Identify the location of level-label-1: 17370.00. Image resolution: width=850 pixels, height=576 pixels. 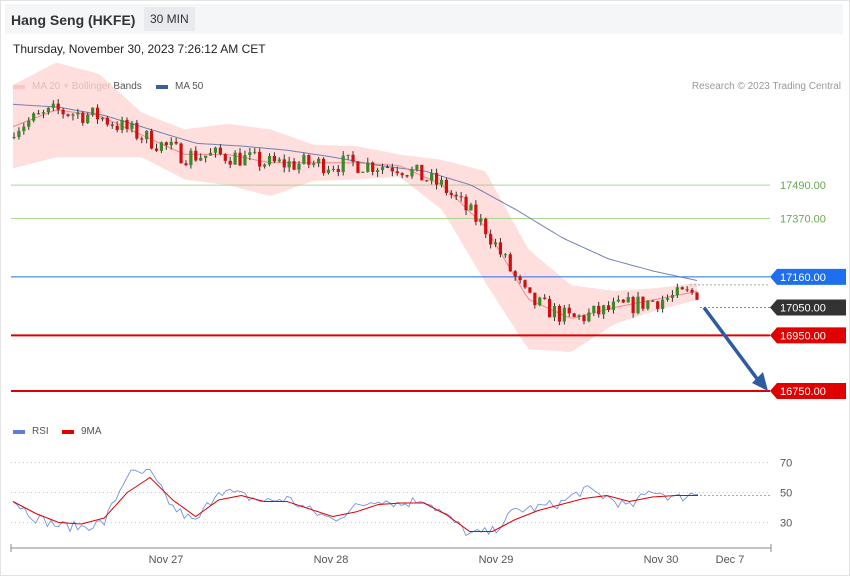
(803, 219).